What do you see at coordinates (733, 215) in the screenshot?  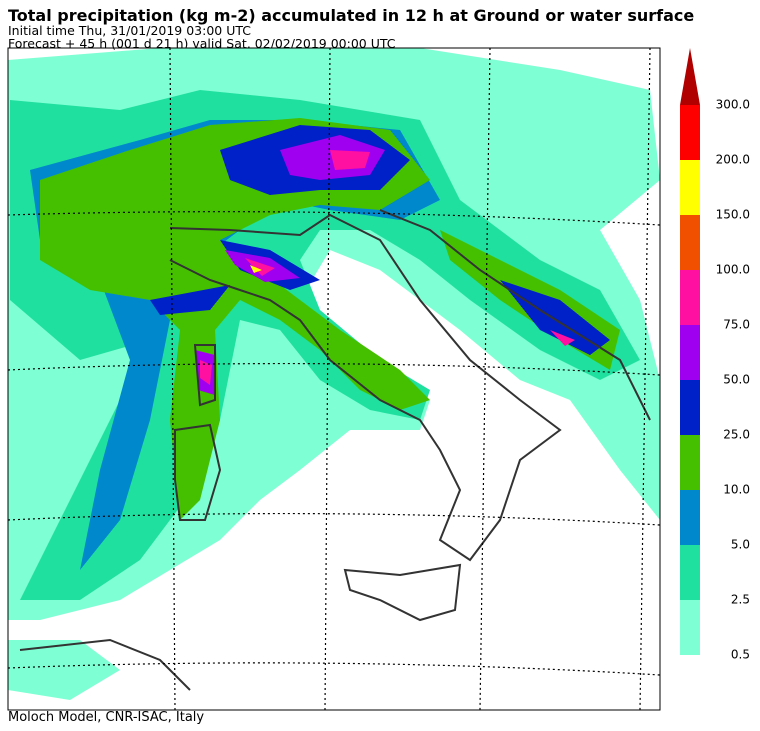 I see `colorbar-label: 150.0` at bounding box center [733, 215].